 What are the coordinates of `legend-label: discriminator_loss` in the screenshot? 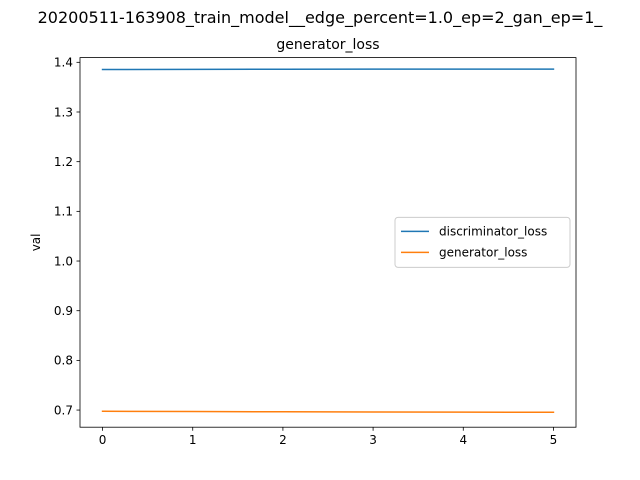 It's located at (493, 232).